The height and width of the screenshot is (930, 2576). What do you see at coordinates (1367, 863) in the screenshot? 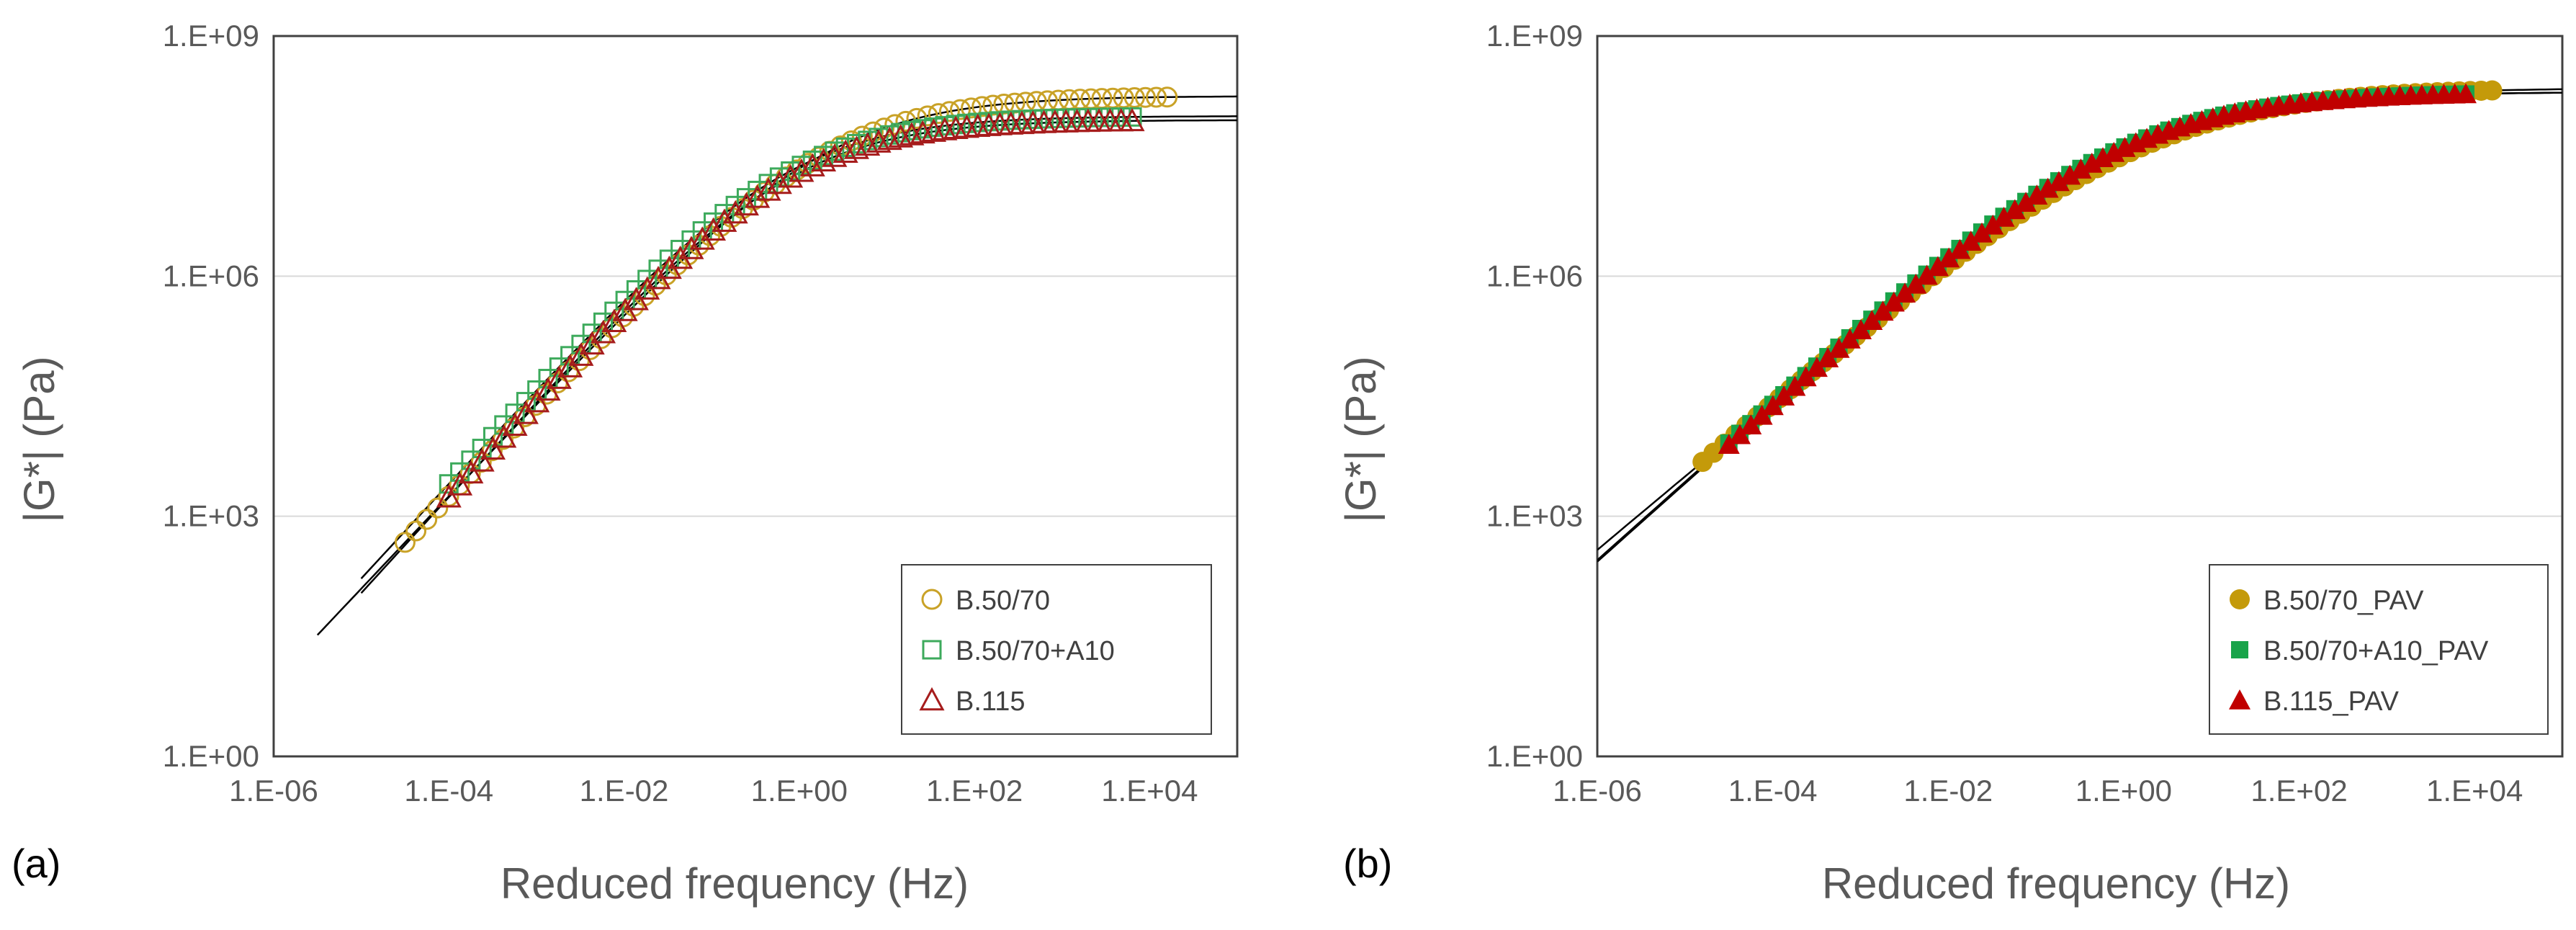
I see `panel-label-b: (b)` at bounding box center [1367, 863].